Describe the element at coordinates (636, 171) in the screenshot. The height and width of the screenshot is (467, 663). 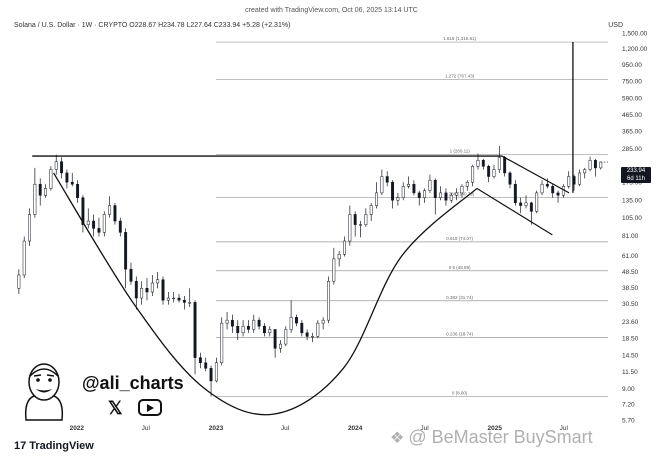
I see `last-price-value: 233.94` at that location.